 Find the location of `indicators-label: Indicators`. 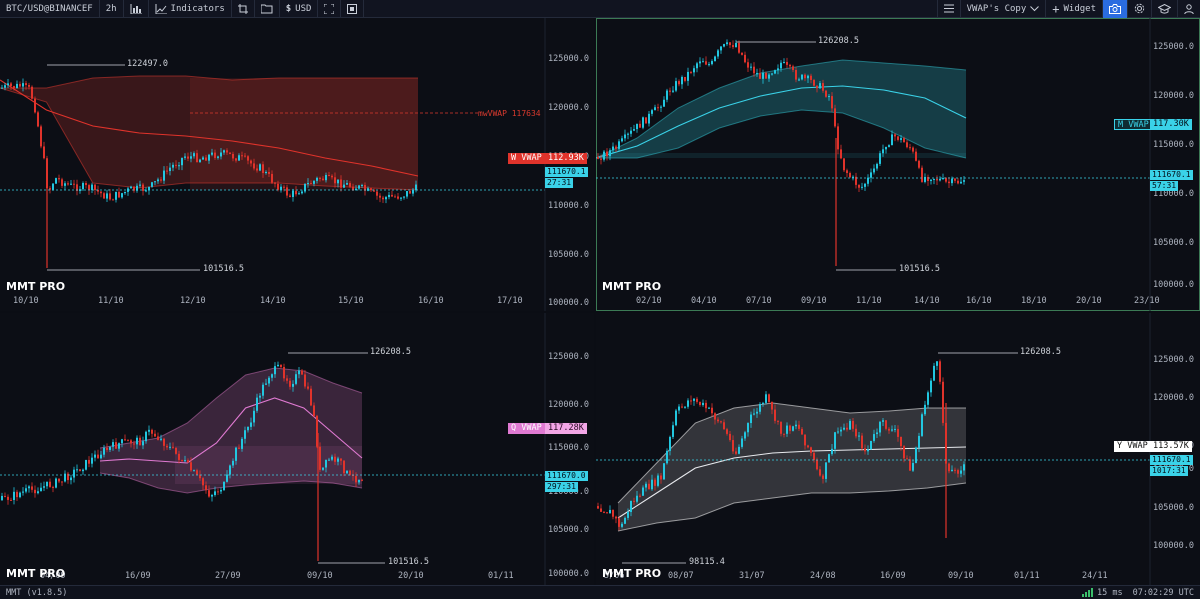

indicators-label: Indicators is located at coordinates (197, 8).